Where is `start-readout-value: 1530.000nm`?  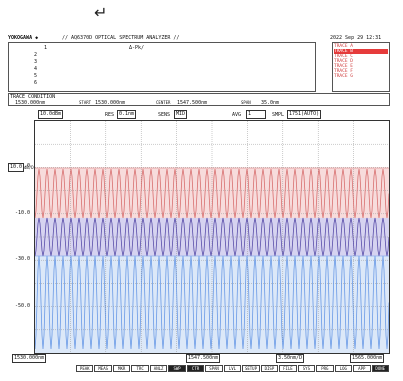
start-readout-value: 1530.000nm is located at coordinates (29, 358).